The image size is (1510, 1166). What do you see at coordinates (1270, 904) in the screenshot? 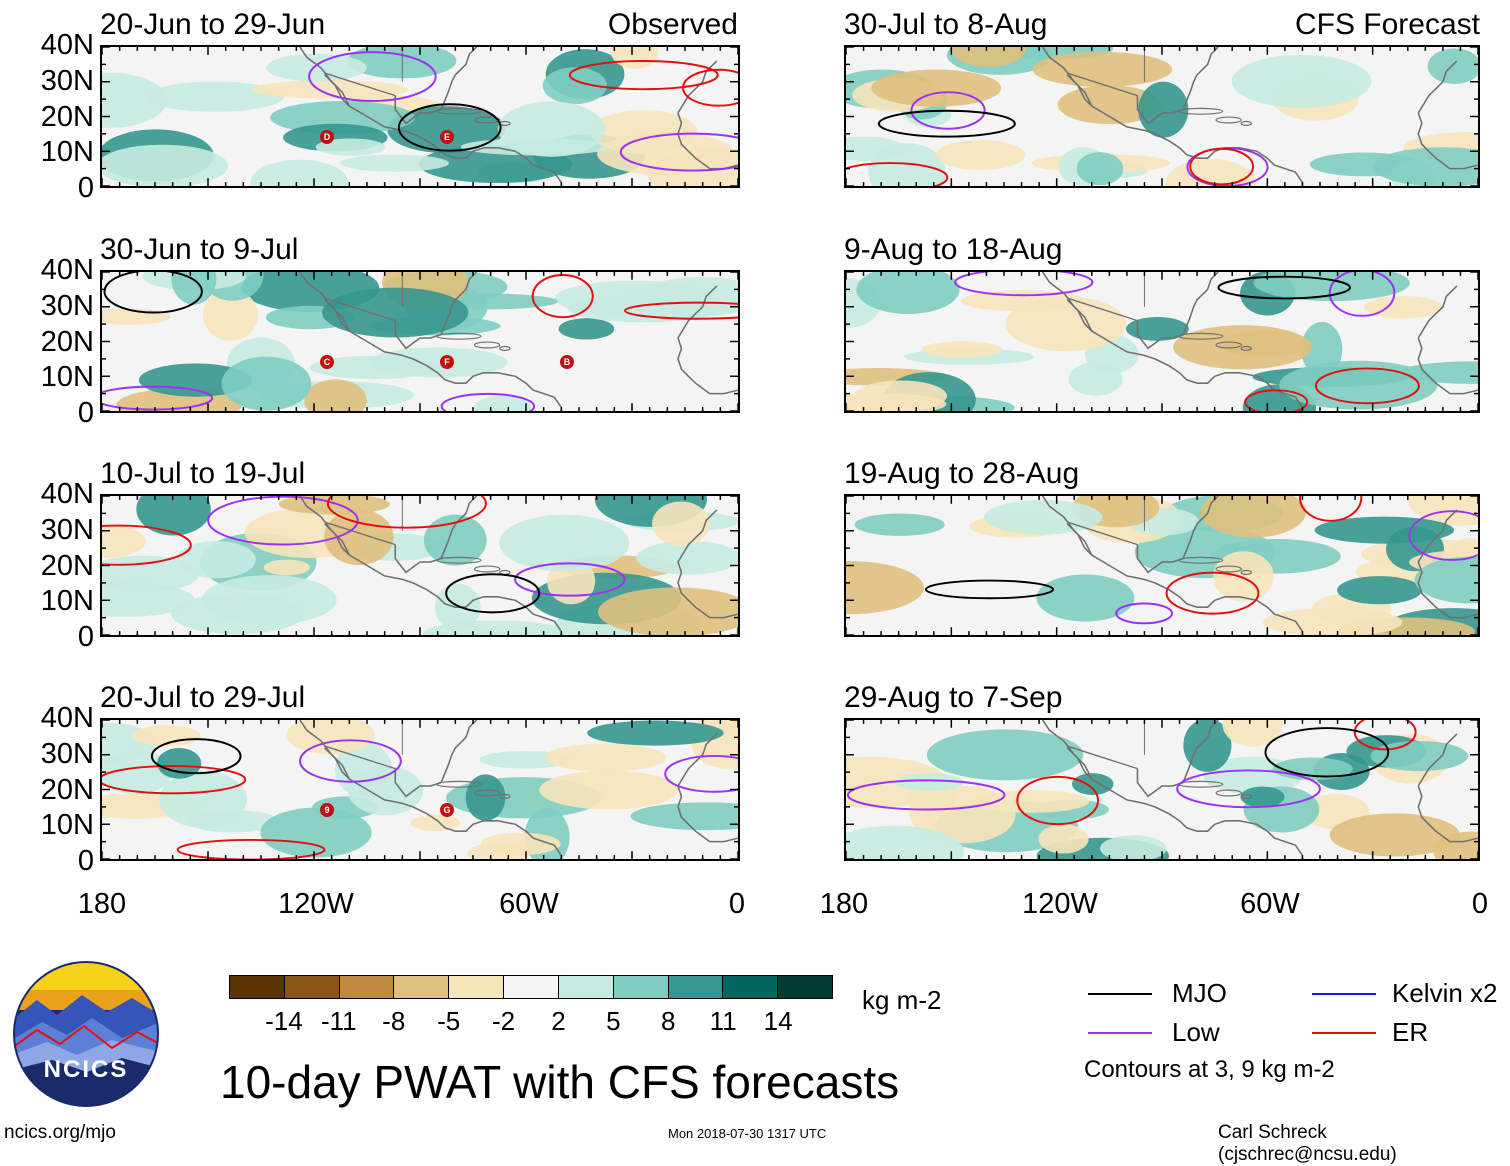
I see `x-tick-right-60w: 60W` at bounding box center [1270, 904].